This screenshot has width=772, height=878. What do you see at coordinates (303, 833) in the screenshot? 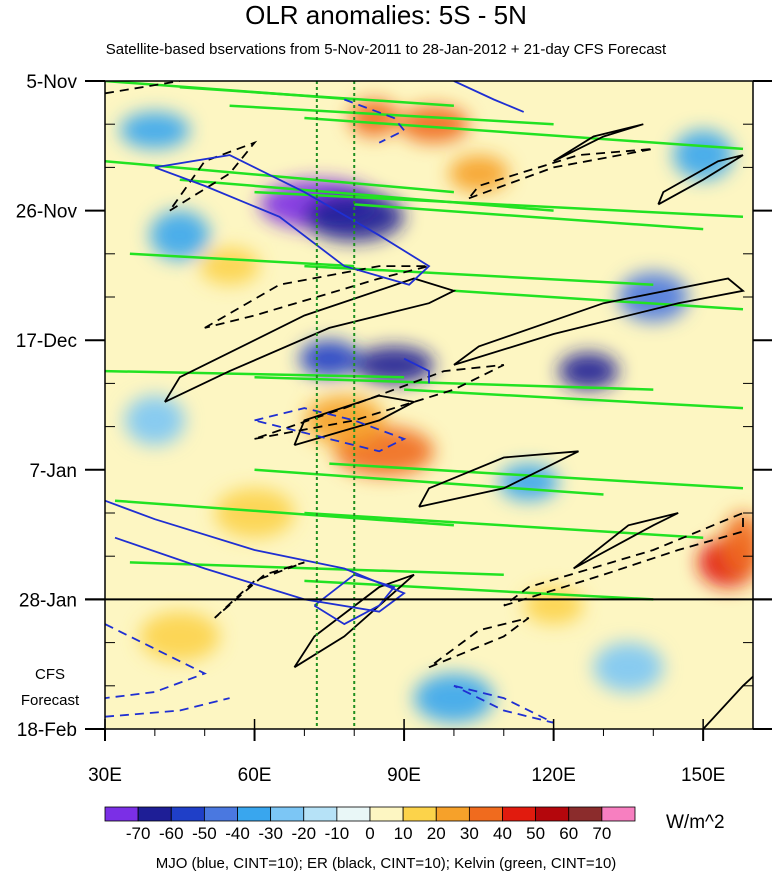
I see `colorbar-level-label: -20` at bounding box center [303, 833].